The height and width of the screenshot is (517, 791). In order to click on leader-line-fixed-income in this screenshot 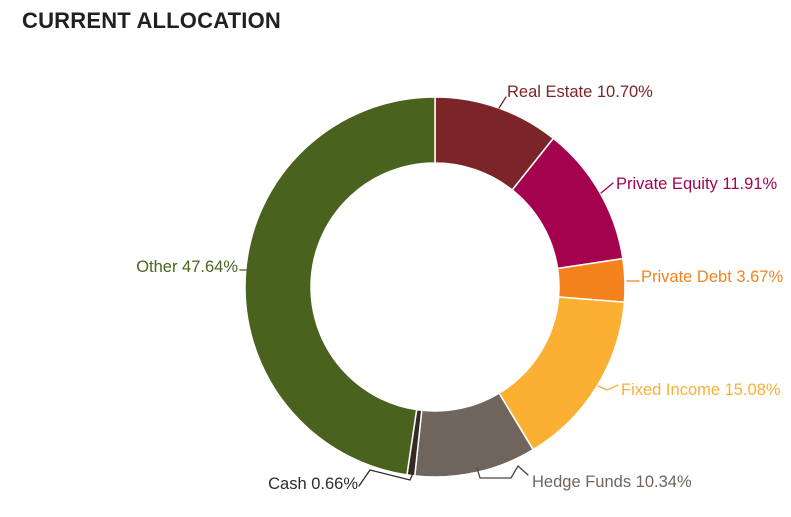, I will do `click(608, 387)`.